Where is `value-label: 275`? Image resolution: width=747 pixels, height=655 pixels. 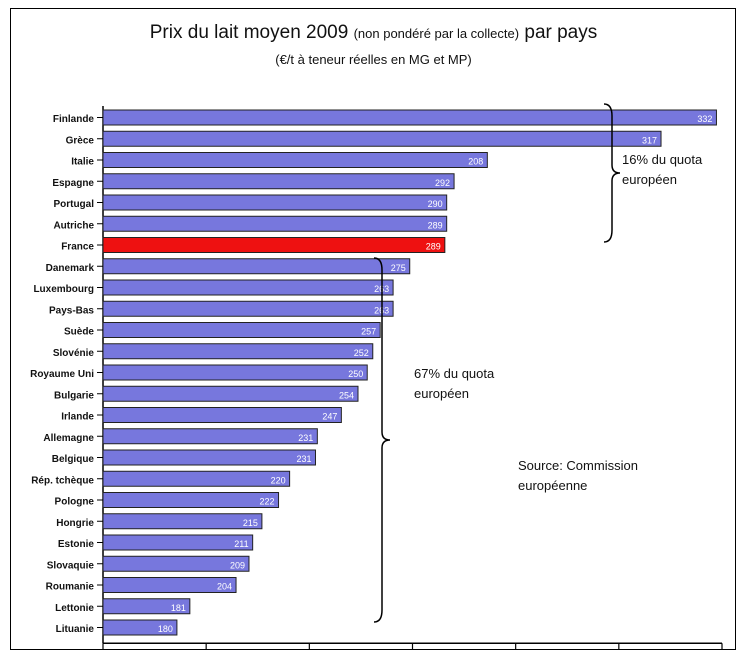
value-label: 275 is located at coordinates (398, 268).